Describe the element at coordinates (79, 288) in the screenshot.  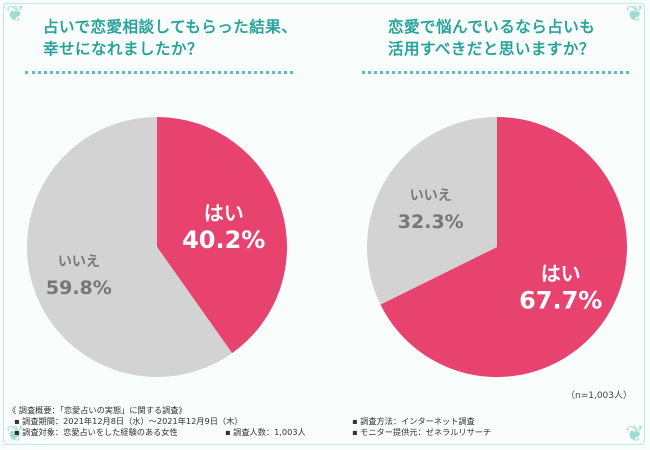
I see `pie1-value-no: 59.8%` at that location.